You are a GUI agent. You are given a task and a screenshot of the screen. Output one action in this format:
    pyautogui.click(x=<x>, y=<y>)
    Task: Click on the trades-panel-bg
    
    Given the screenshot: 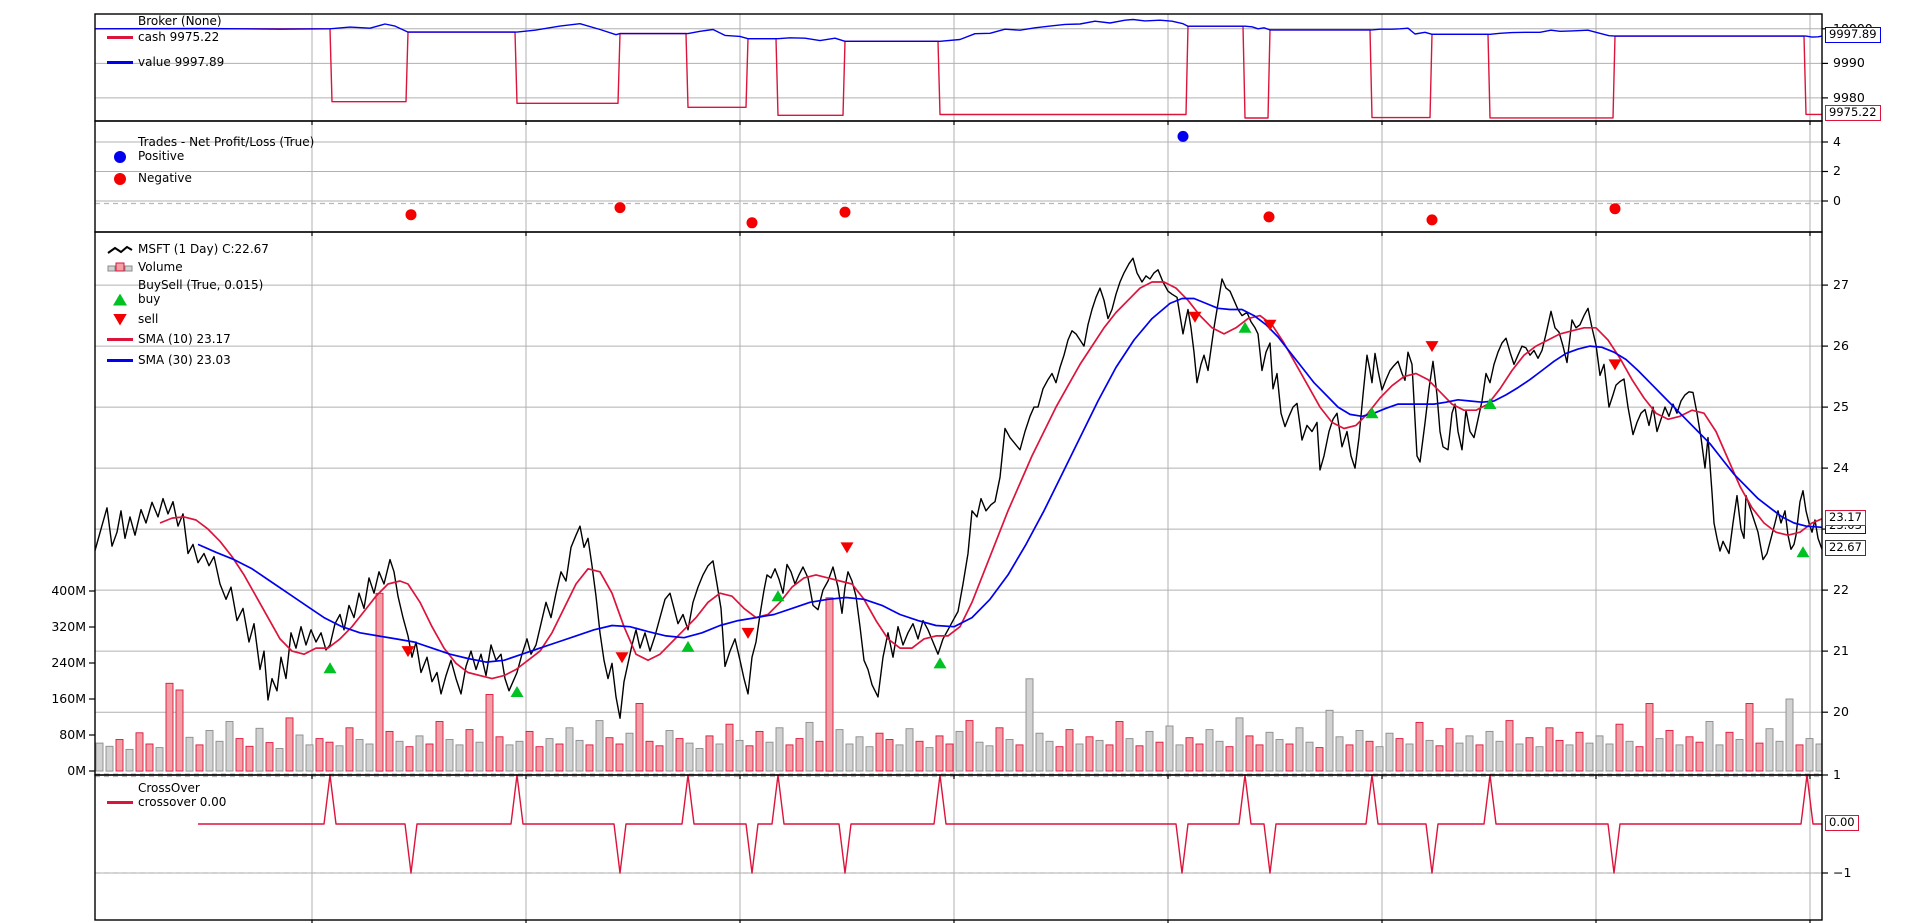 What is the action you would take?
    pyautogui.click(x=958, y=176)
    